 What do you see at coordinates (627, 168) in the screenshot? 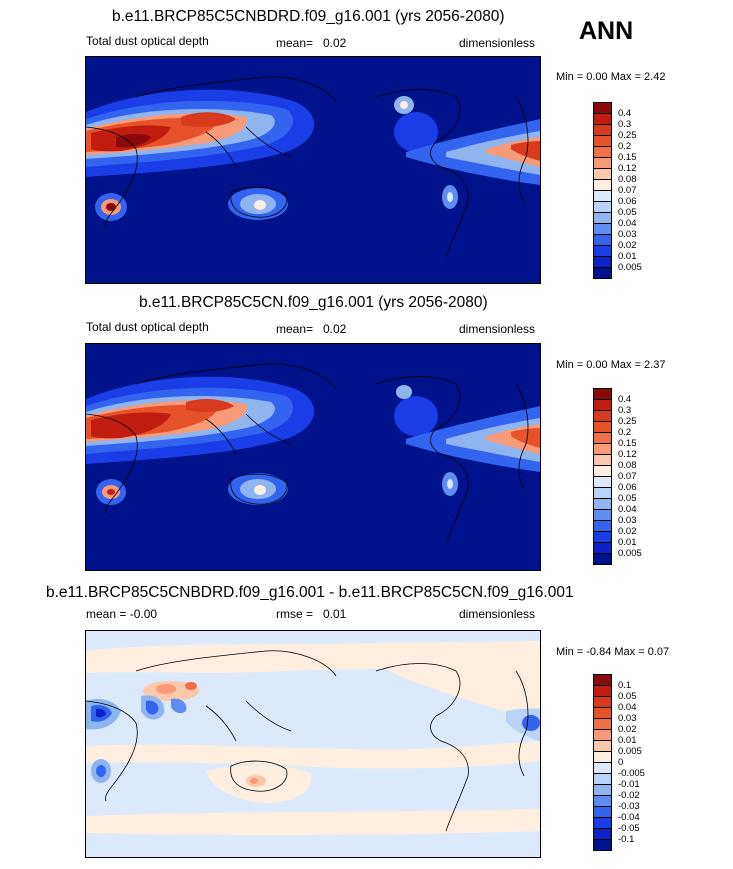
I see `panel1-level-label: 0.12` at bounding box center [627, 168].